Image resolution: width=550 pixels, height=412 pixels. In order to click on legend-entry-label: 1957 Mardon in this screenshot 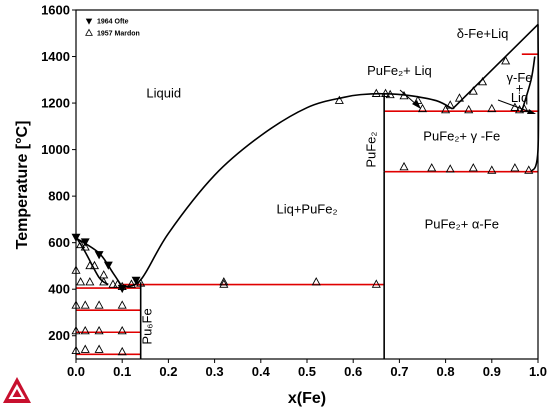, I will do `click(118, 34)`.